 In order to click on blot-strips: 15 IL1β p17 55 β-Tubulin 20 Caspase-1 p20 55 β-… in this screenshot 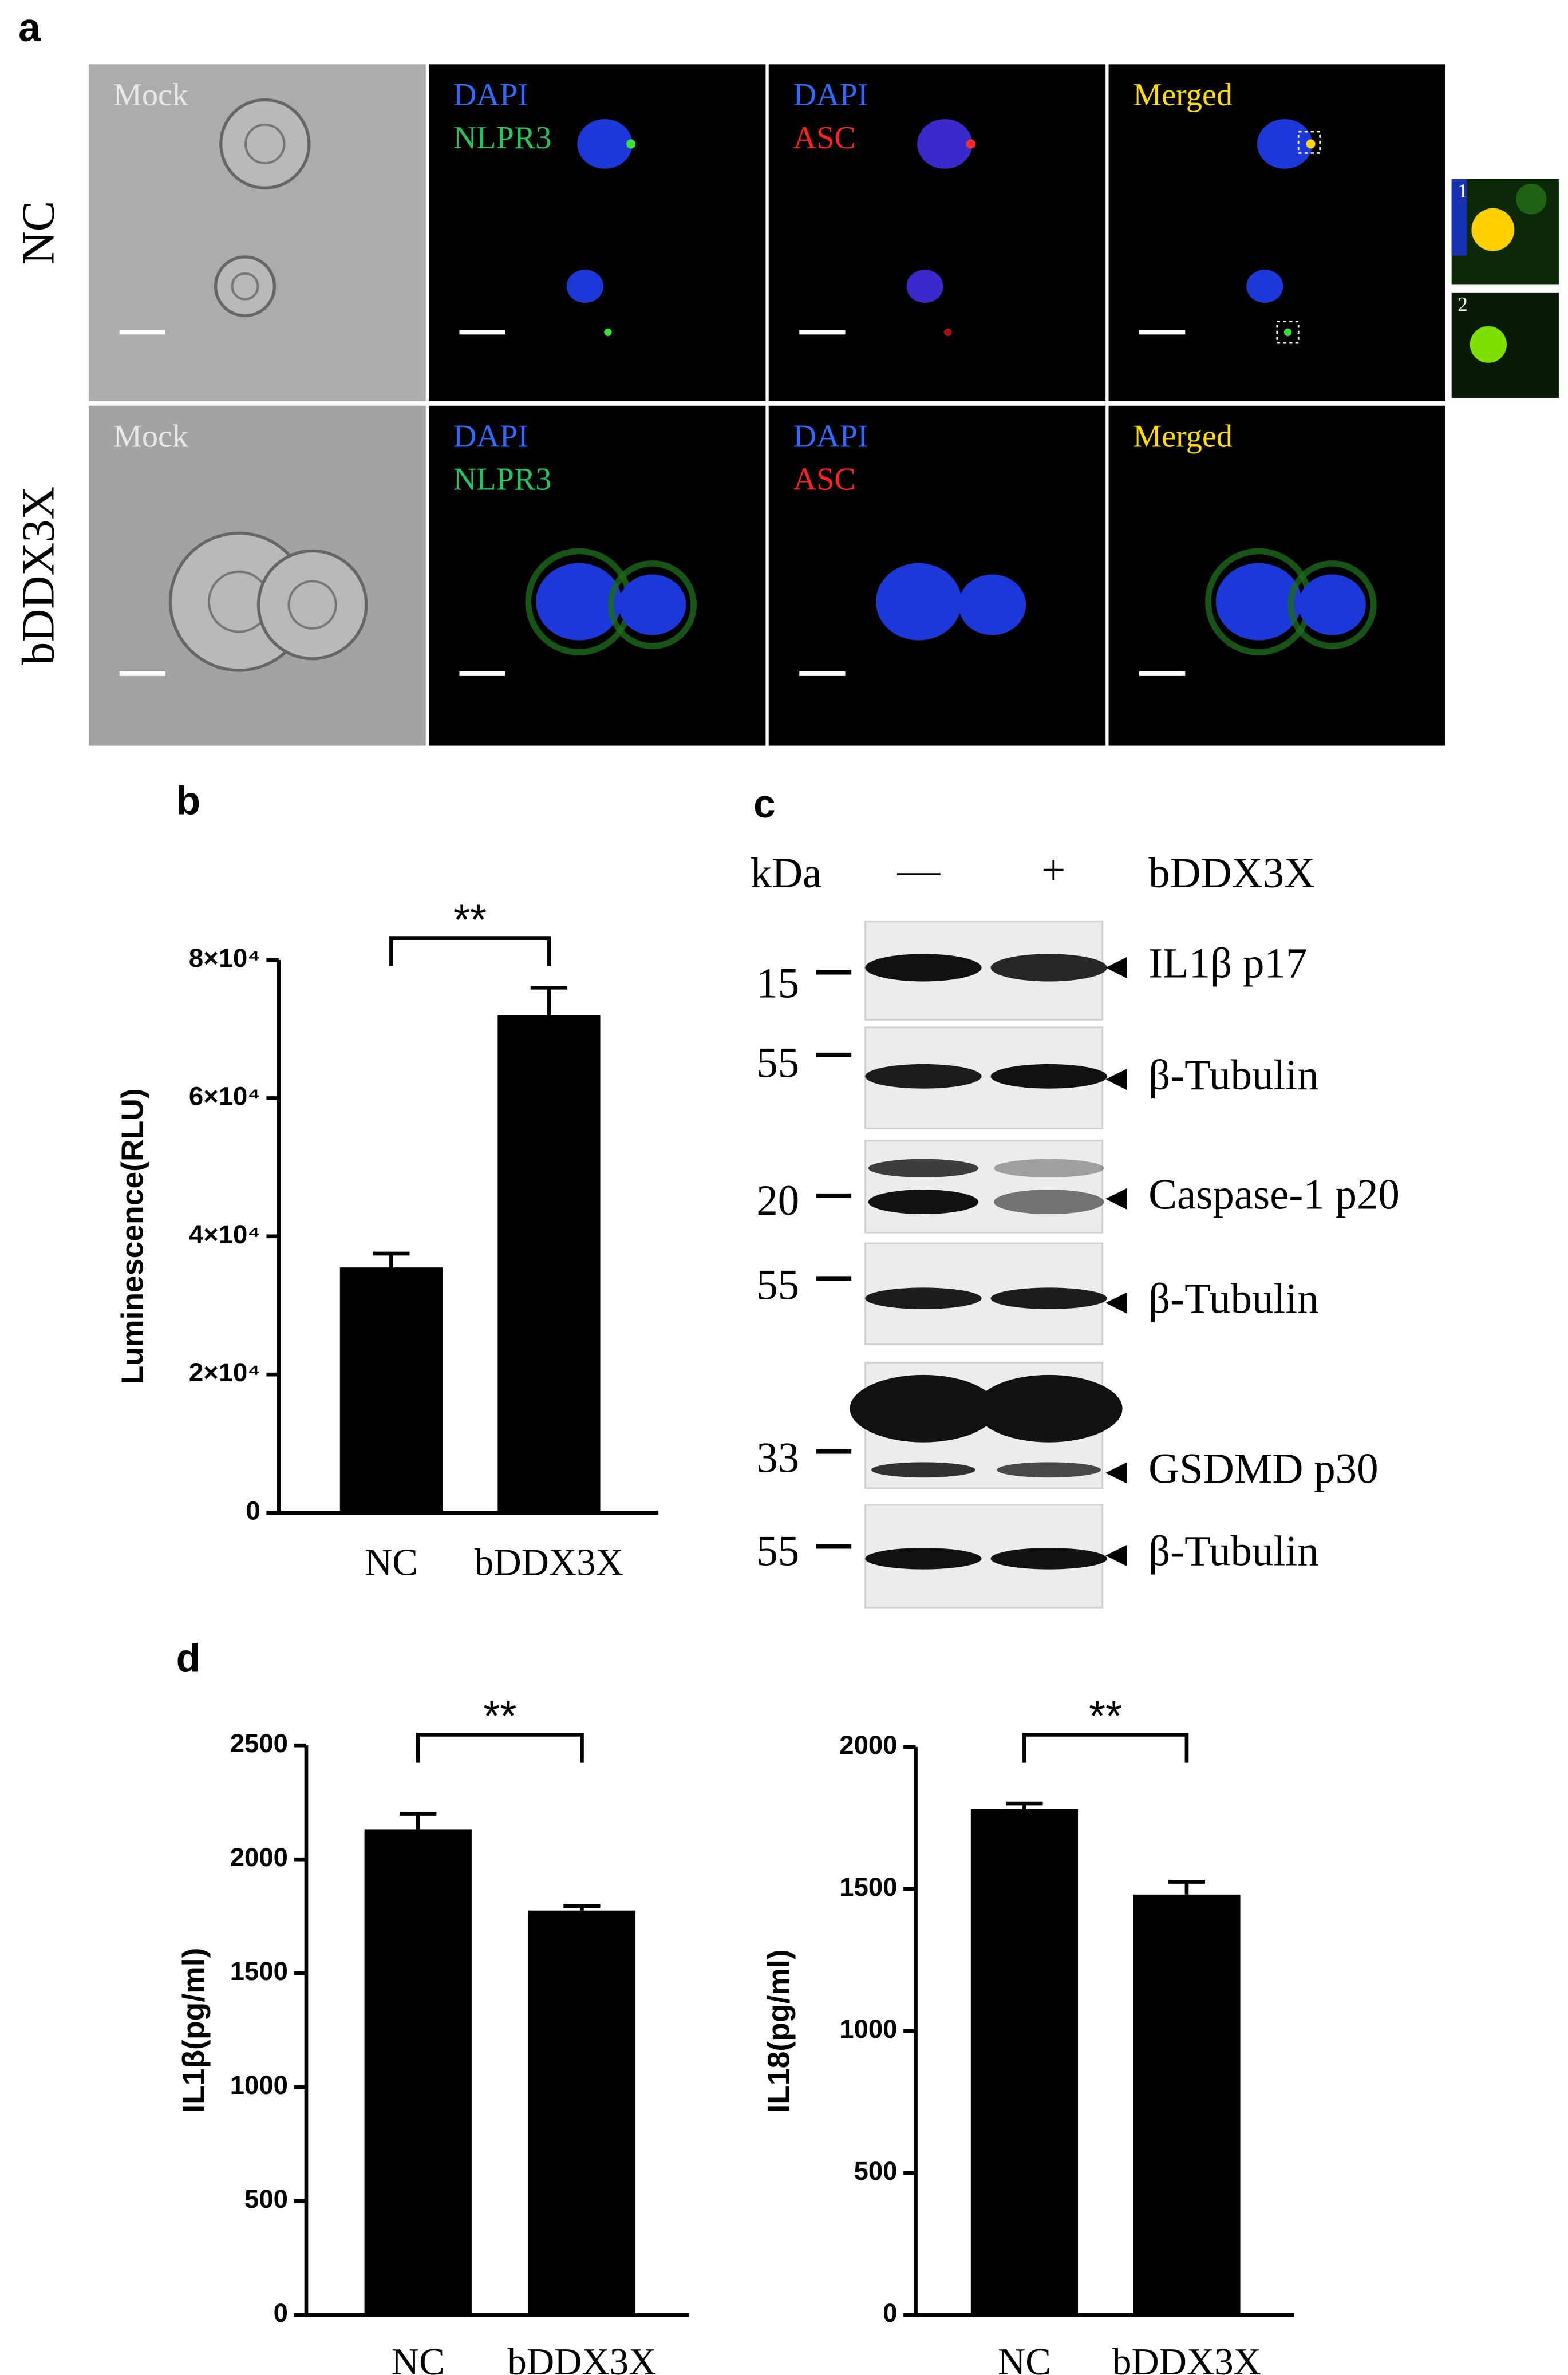, I will do `click(1078, 1264)`.